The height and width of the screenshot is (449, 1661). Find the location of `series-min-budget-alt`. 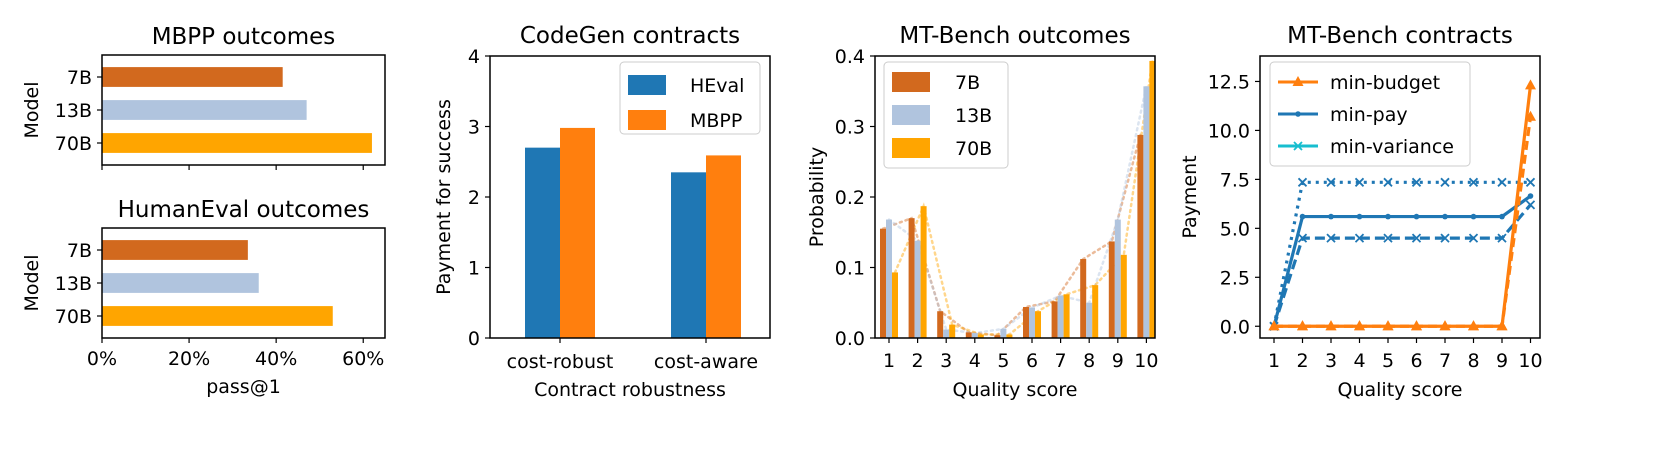

series-min-budget-alt is located at coordinates (1402, 220).